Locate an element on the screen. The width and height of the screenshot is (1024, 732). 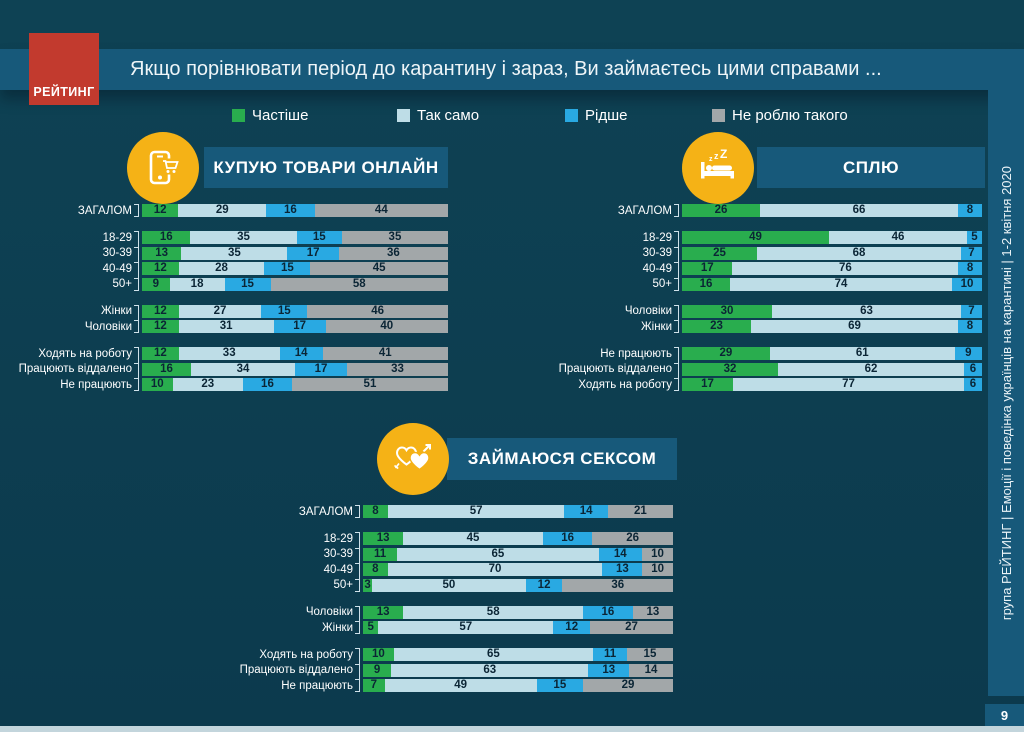
legend-swatch-blue is located at coordinates (571, 115).